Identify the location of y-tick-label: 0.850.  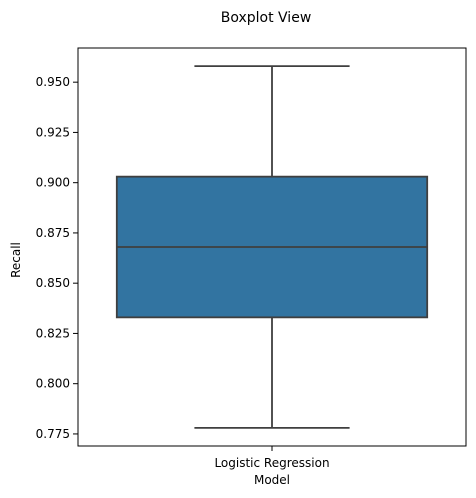
(53, 283).